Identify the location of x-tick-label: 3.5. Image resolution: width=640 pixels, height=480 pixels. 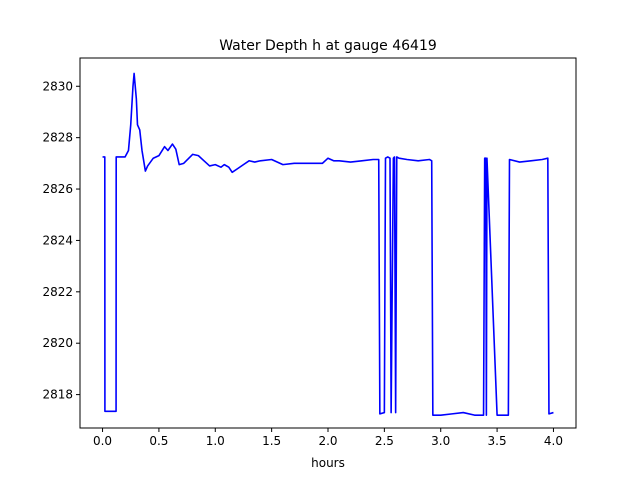
(497, 441).